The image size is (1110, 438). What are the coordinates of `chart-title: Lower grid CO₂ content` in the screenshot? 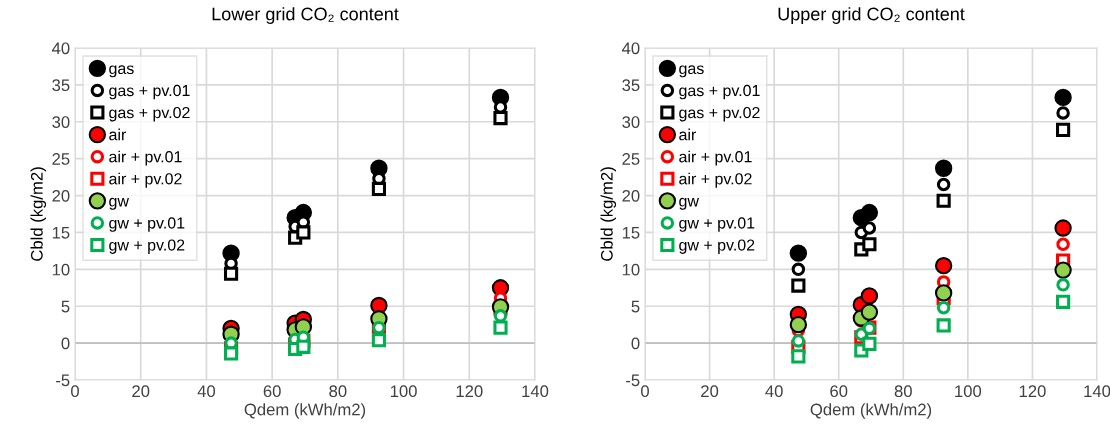 It's located at (305, 15).